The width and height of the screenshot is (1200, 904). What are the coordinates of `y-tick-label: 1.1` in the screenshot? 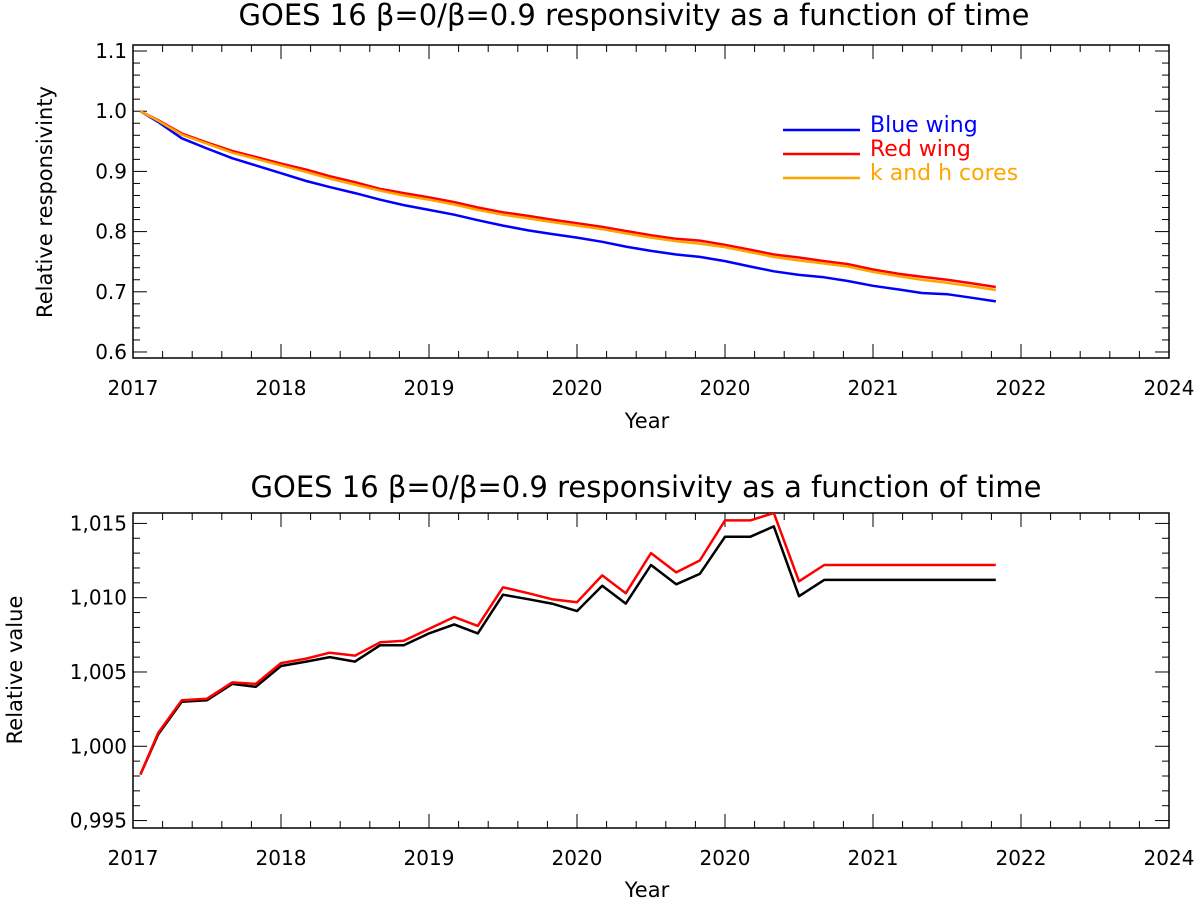 It's located at (111, 51).